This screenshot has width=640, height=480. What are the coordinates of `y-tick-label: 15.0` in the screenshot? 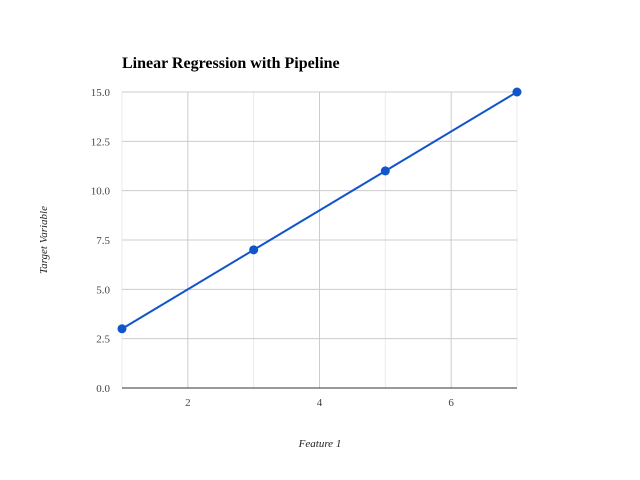 It's located at (101, 93).